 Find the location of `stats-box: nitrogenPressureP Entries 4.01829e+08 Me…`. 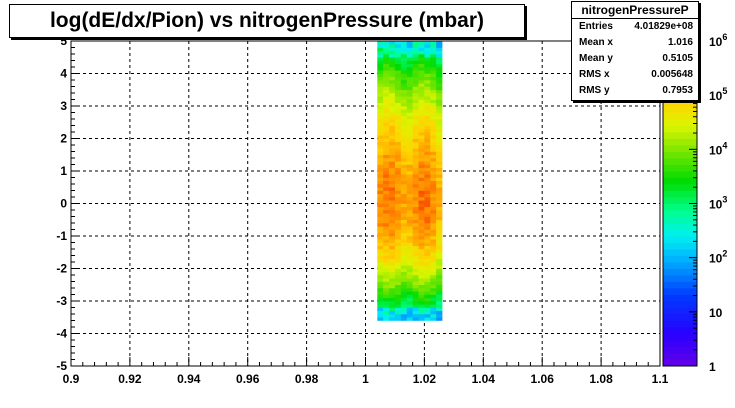

stats-box: nitrogenPressureP Entries 4.01829e+08 Me… is located at coordinates (635, 51).